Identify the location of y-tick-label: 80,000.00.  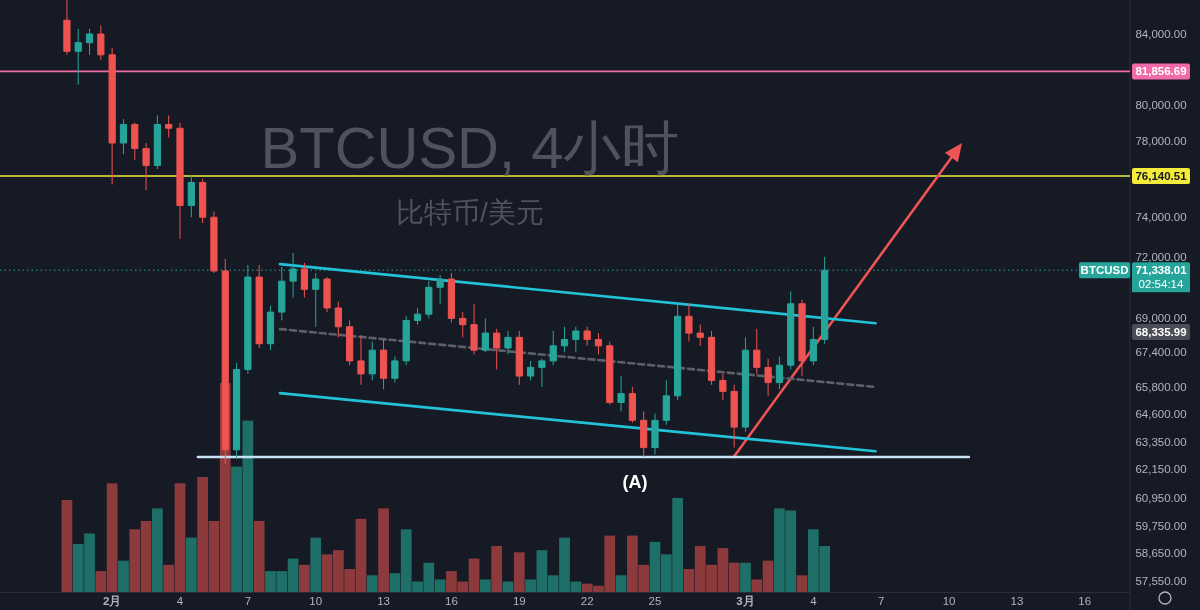
(1161, 104).